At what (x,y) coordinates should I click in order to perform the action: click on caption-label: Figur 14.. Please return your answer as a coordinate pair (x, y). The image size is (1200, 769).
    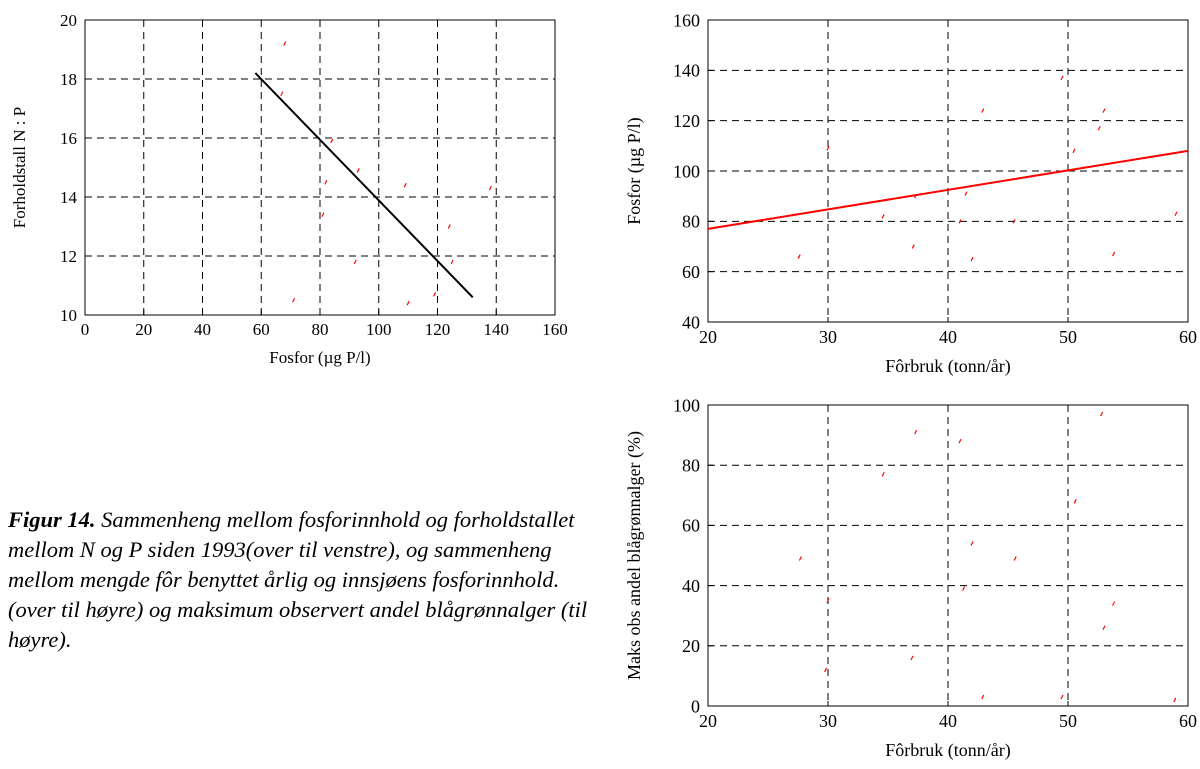
    Looking at the image, I should click on (52, 519).